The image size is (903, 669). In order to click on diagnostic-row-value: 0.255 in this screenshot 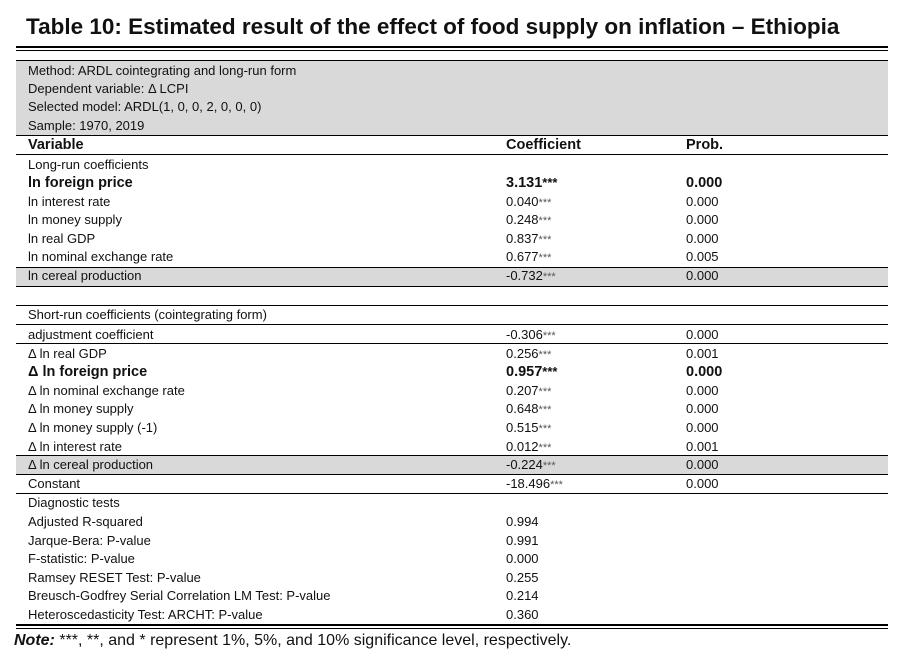, I will do `click(522, 577)`.